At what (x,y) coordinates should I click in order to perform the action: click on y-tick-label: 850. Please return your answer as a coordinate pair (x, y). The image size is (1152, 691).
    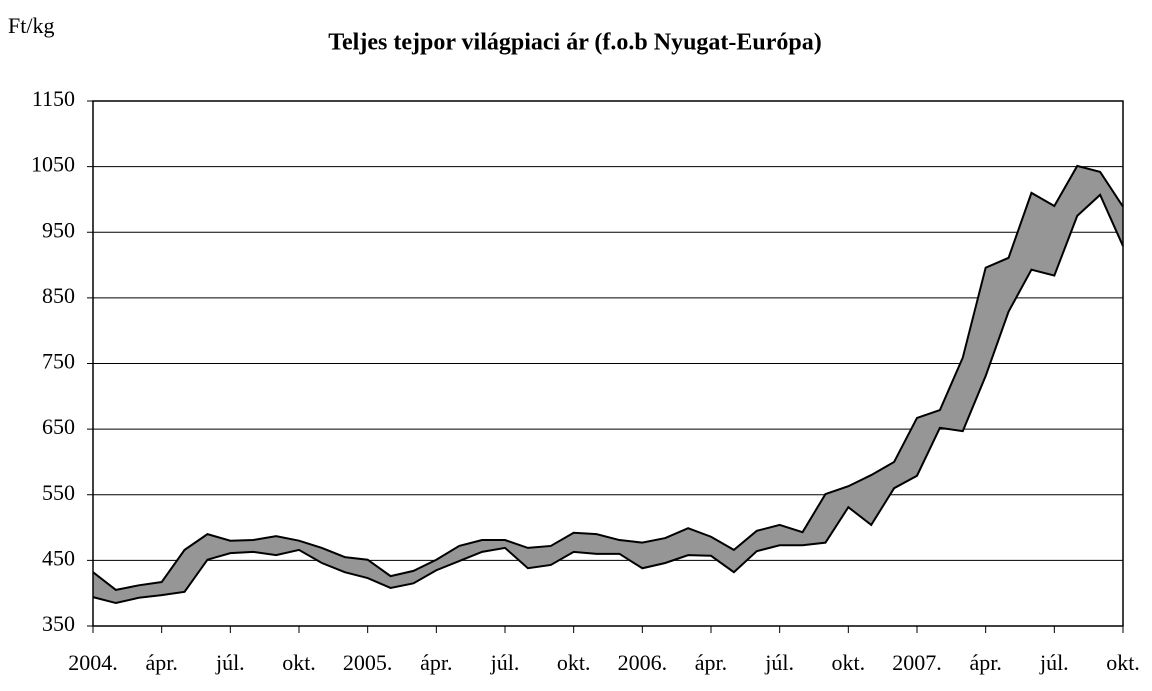
    Looking at the image, I should click on (58, 295).